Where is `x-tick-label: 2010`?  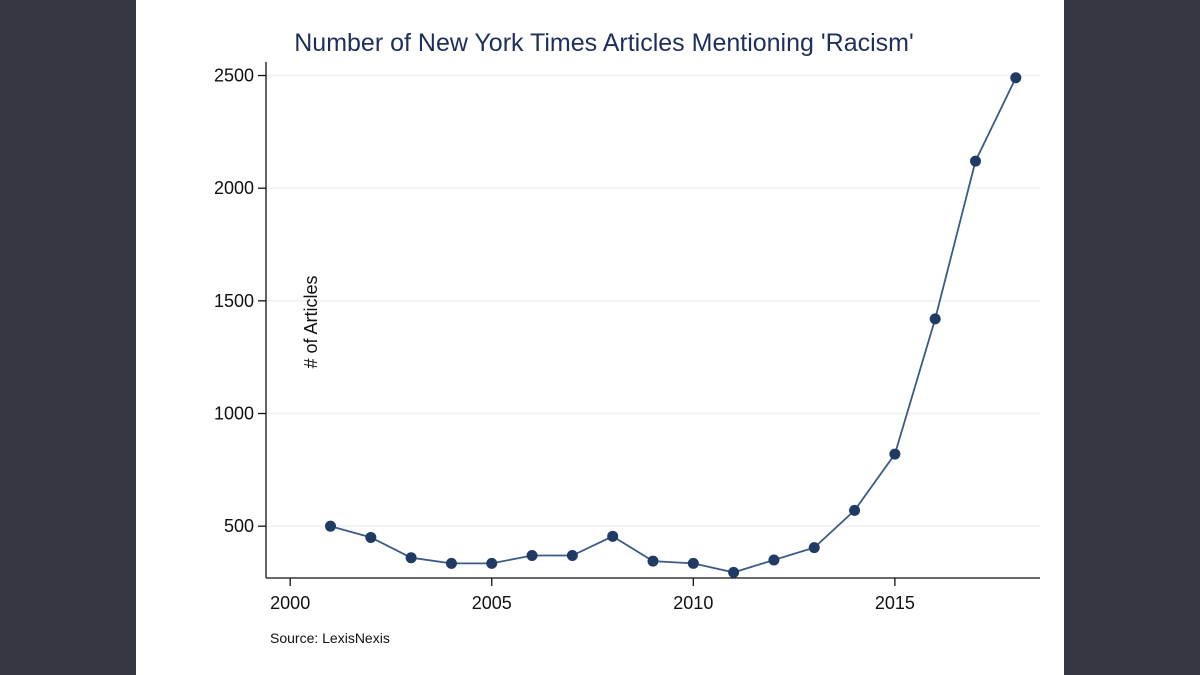 x-tick-label: 2010 is located at coordinates (693, 603).